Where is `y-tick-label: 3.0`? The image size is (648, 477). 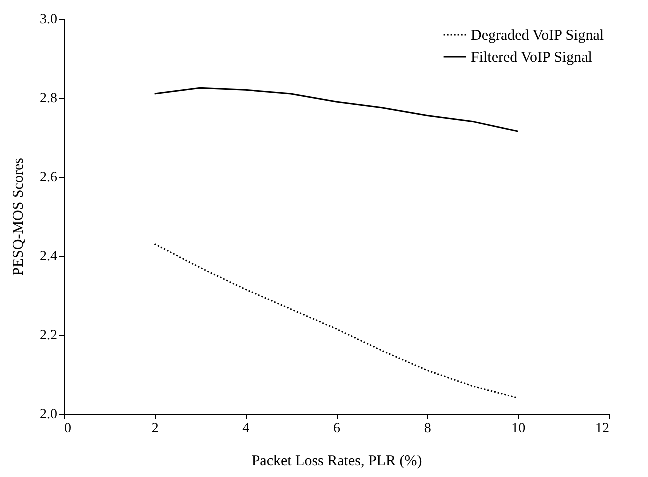
y-tick-label: 3.0 is located at coordinates (49, 20).